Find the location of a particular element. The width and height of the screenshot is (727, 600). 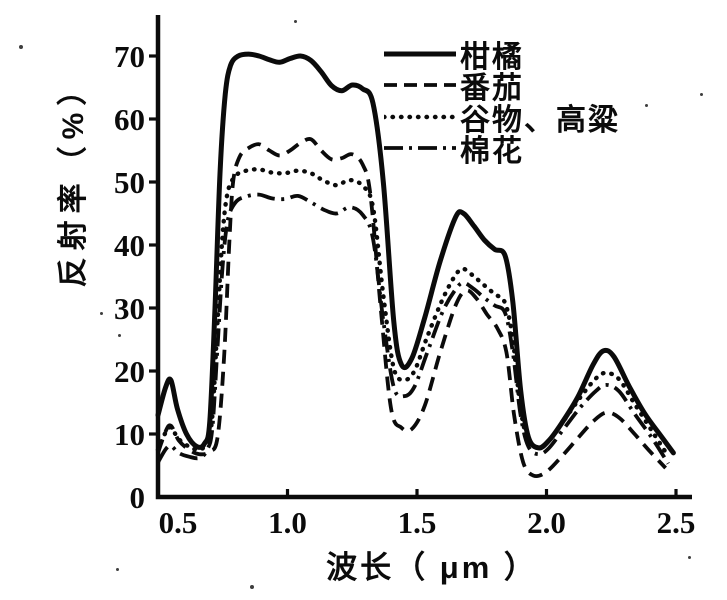

y-tick-label: 20 is located at coordinates (129, 371).